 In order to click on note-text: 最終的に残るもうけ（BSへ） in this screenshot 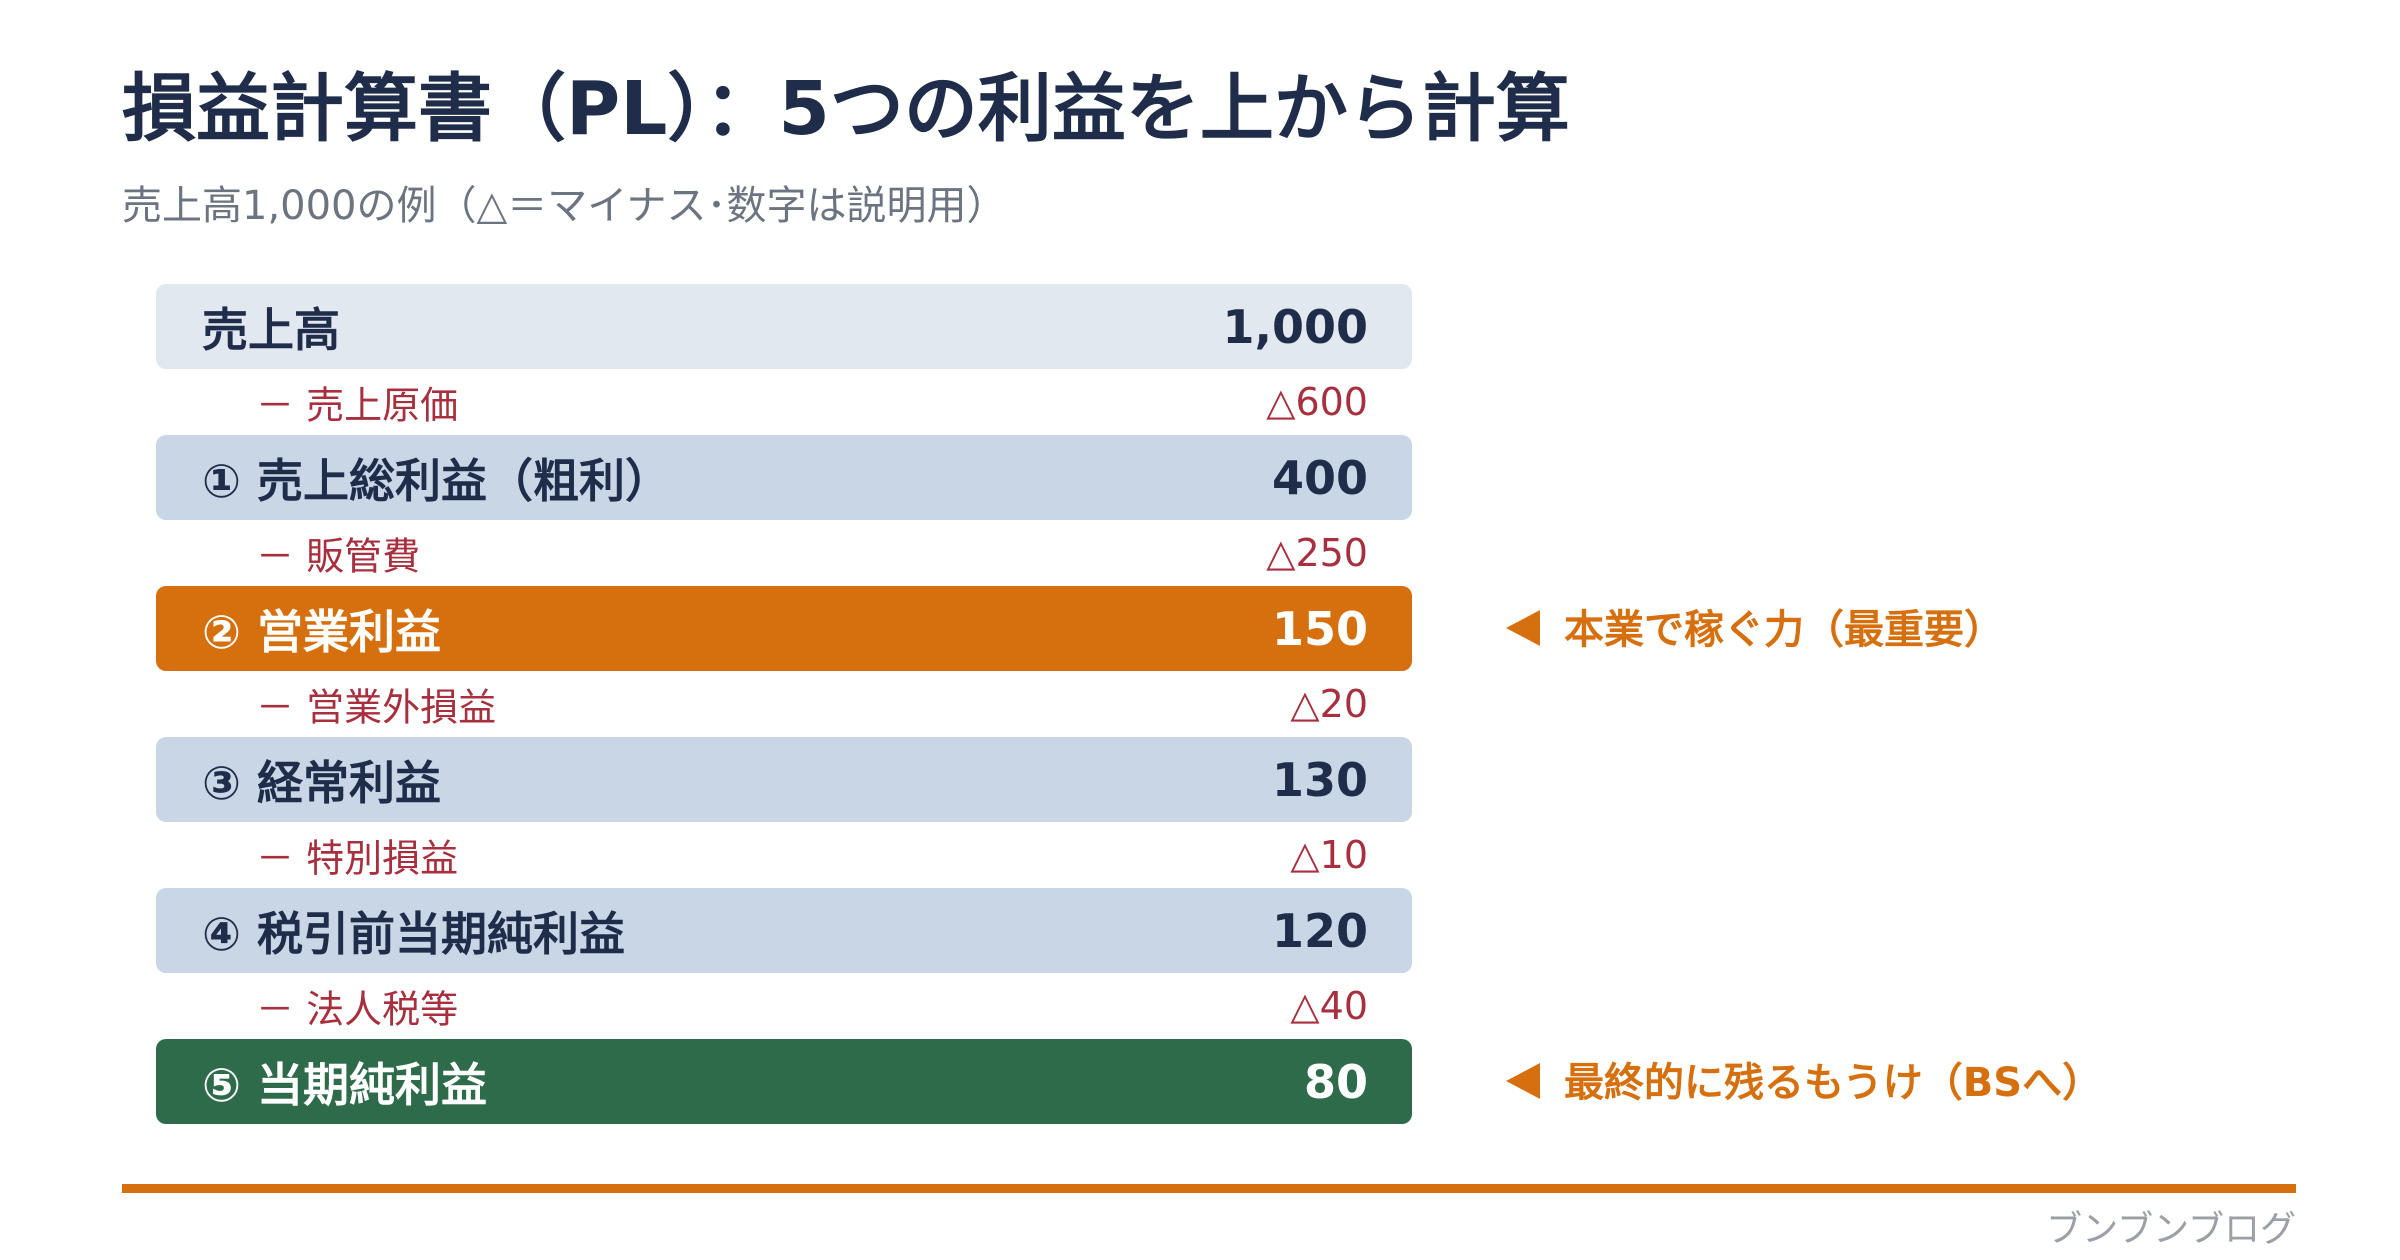, I will do `click(1833, 1083)`.